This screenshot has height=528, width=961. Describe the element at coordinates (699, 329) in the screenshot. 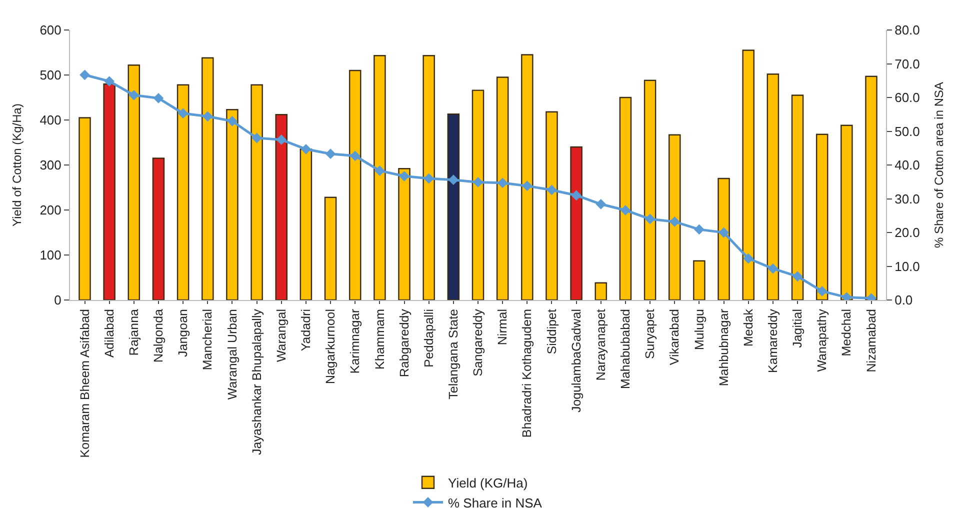

I see `x-tick-label: Mulugu` at that location.